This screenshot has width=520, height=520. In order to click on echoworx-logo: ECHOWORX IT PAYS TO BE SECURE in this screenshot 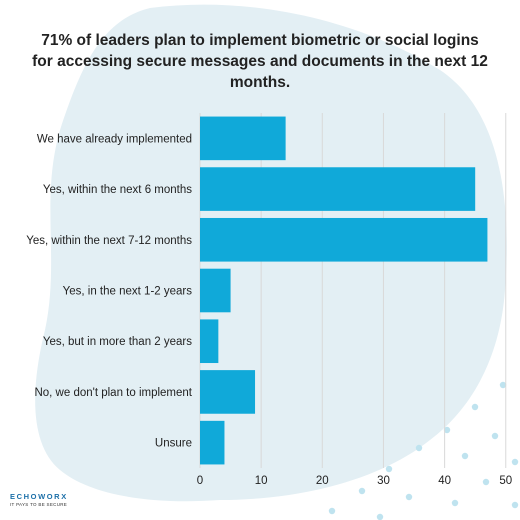, I will do `click(39, 500)`.